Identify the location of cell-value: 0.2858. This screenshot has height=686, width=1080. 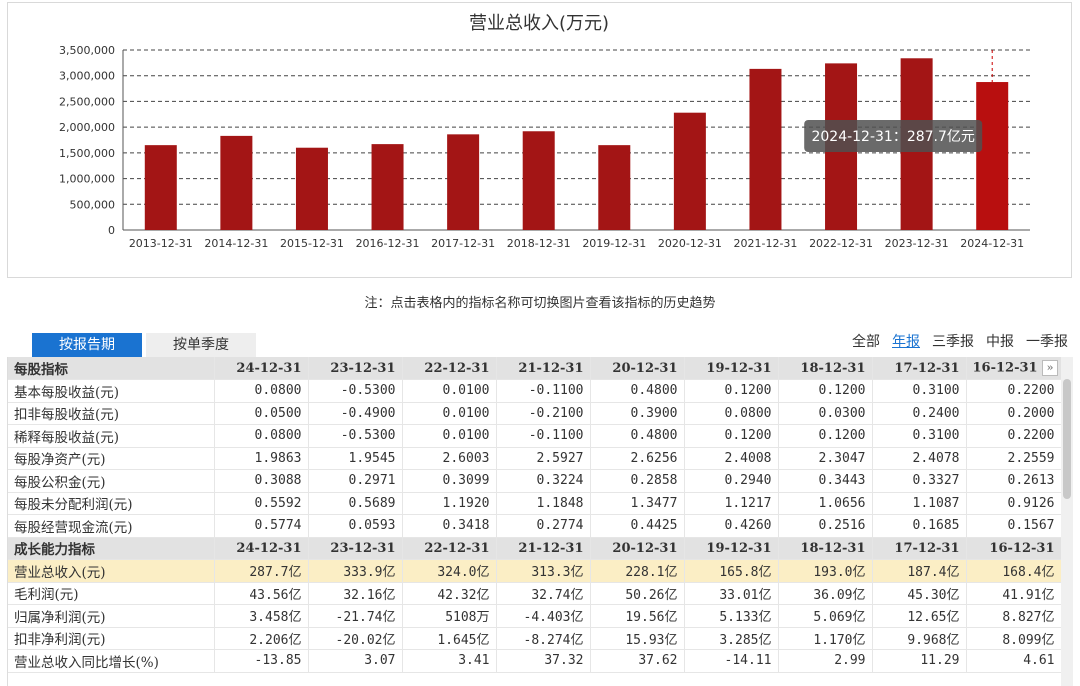
(654, 481).